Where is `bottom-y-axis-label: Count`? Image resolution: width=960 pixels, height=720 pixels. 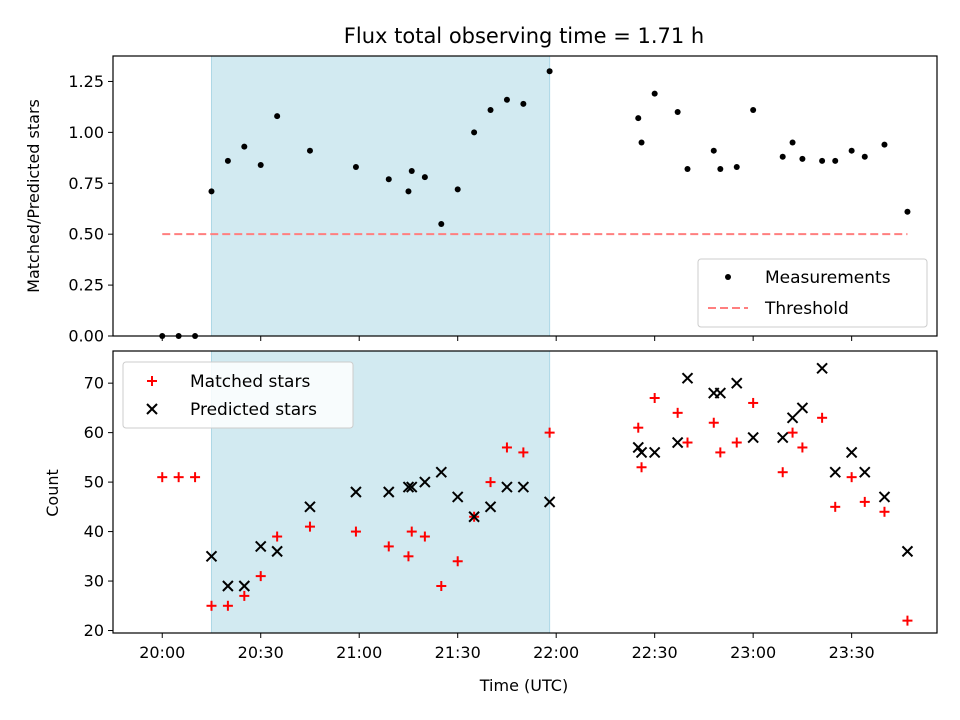
bottom-y-axis-label: Count is located at coordinates (52, 493).